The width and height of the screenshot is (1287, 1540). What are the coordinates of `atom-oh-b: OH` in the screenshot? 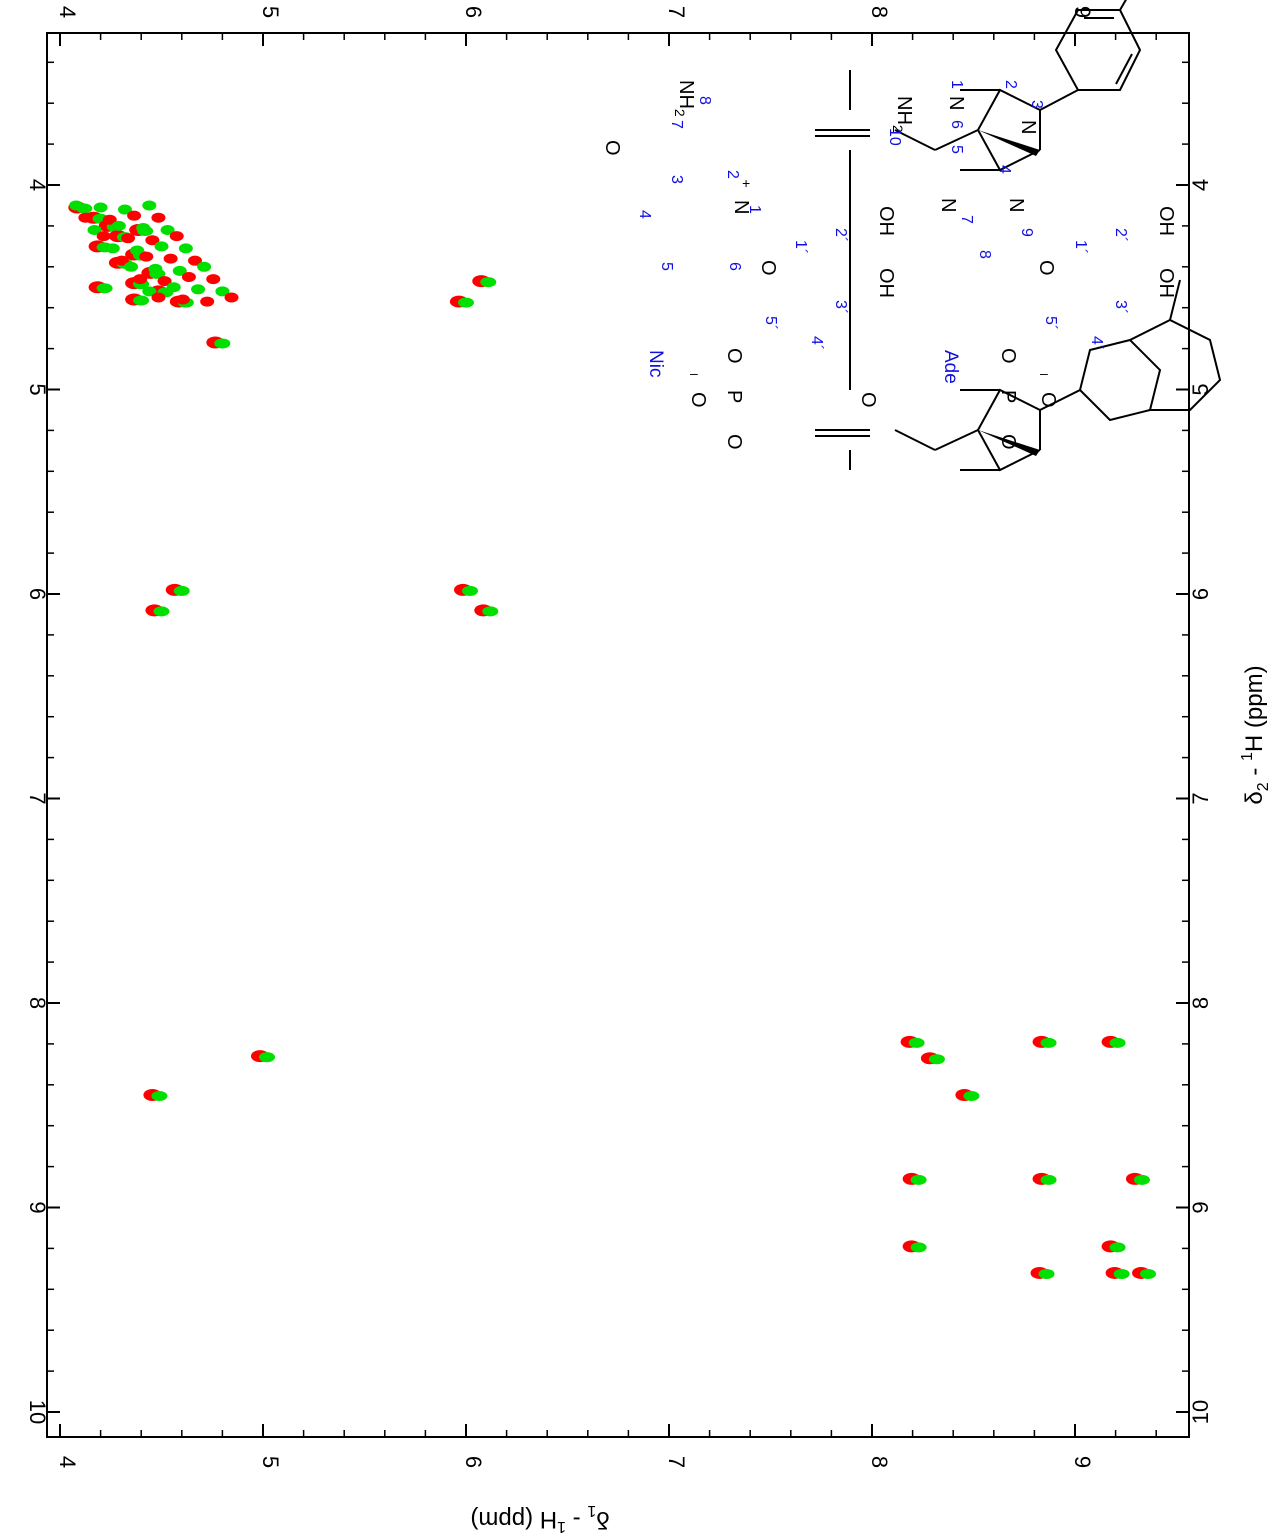 It's located at (886, 283).